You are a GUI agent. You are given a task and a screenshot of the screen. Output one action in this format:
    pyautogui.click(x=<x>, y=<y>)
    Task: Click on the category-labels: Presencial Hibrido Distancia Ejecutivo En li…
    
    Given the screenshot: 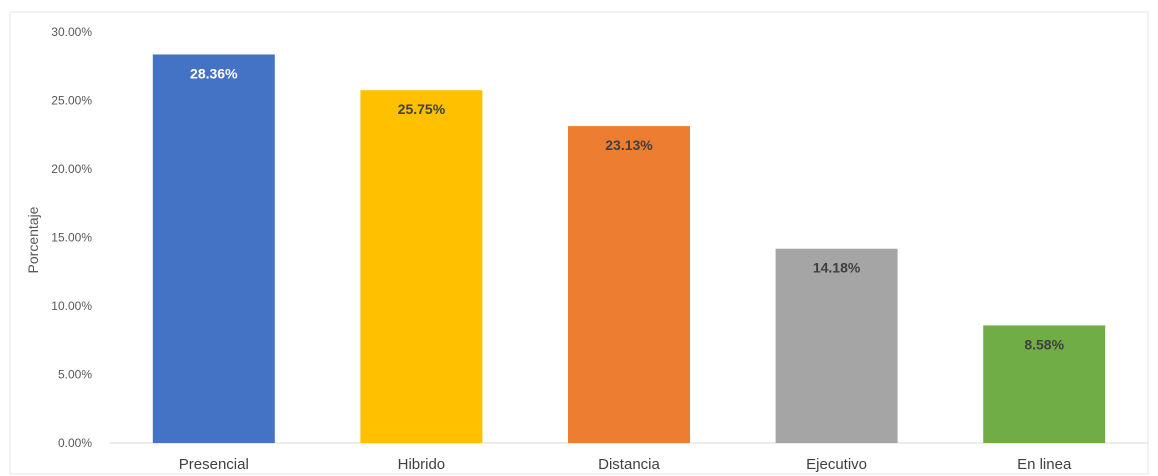 What is the action you would take?
    pyautogui.click(x=625, y=464)
    